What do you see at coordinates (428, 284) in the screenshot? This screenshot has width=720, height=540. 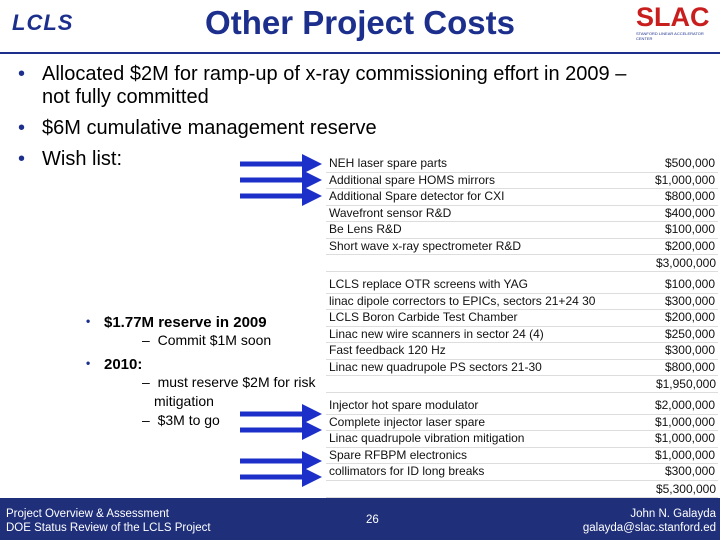 I see `item-name: LCLS replace OTR screens with YAG` at bounding box center [428, 284].